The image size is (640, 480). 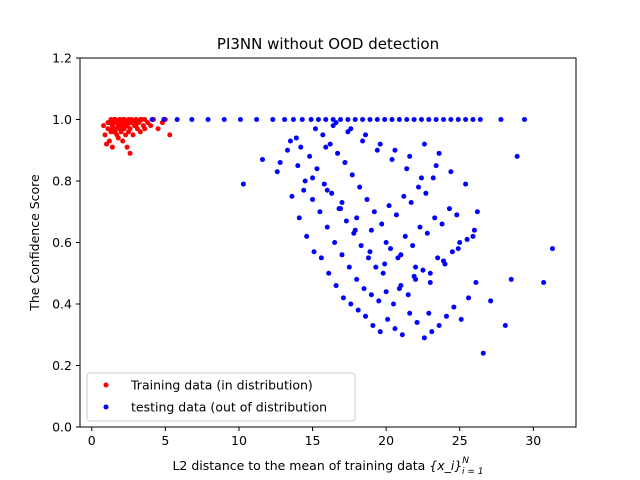 I want to click on x-tick-label: 30, so click(x=533, y=440).